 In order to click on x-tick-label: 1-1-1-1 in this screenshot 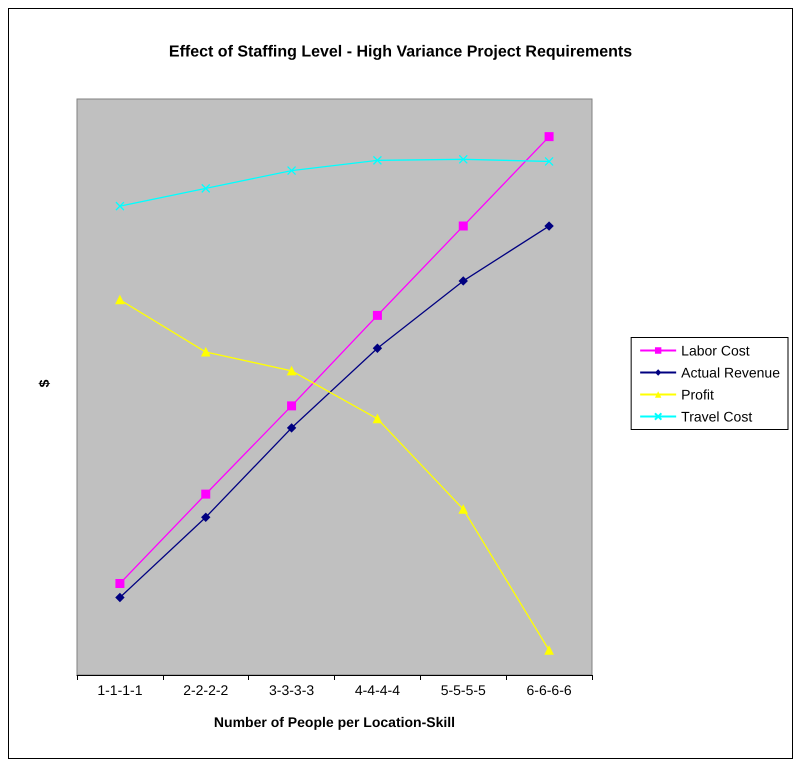, I will do `click(120, 690)`.